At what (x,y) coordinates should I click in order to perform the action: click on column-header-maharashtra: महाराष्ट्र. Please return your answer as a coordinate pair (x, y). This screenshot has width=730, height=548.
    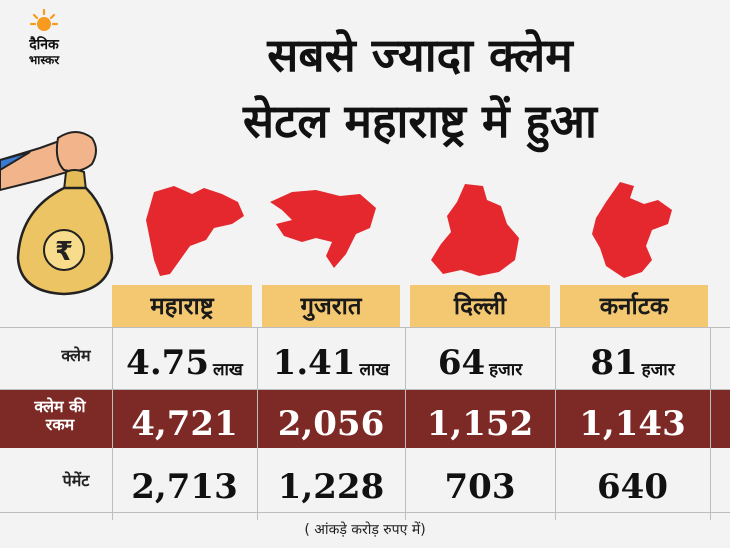
    Looking at the image, I should click on (182, 306).